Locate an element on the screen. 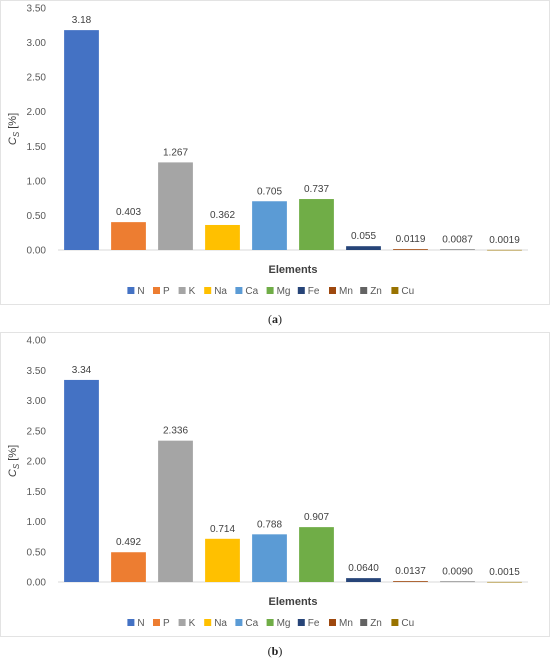 This screenshot has width=550, height=664. bar-Fe-a is located at coordinates (363, 248).